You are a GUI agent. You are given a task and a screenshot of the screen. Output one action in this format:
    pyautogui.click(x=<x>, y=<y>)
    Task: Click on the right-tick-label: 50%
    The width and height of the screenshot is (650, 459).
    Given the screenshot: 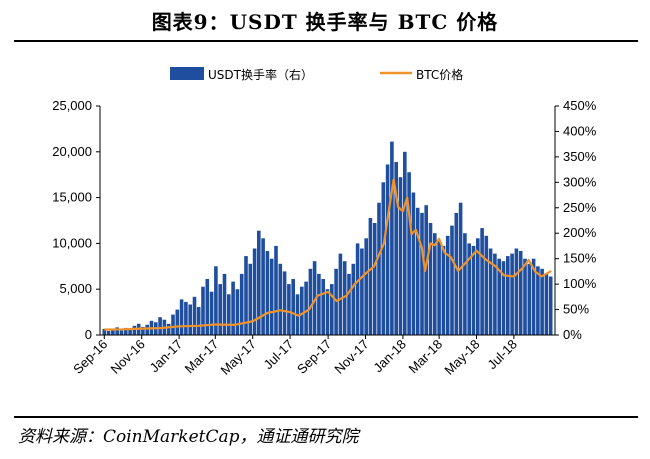 What is the action you would take?
    pyautogui.click(x=576, y=309)
    